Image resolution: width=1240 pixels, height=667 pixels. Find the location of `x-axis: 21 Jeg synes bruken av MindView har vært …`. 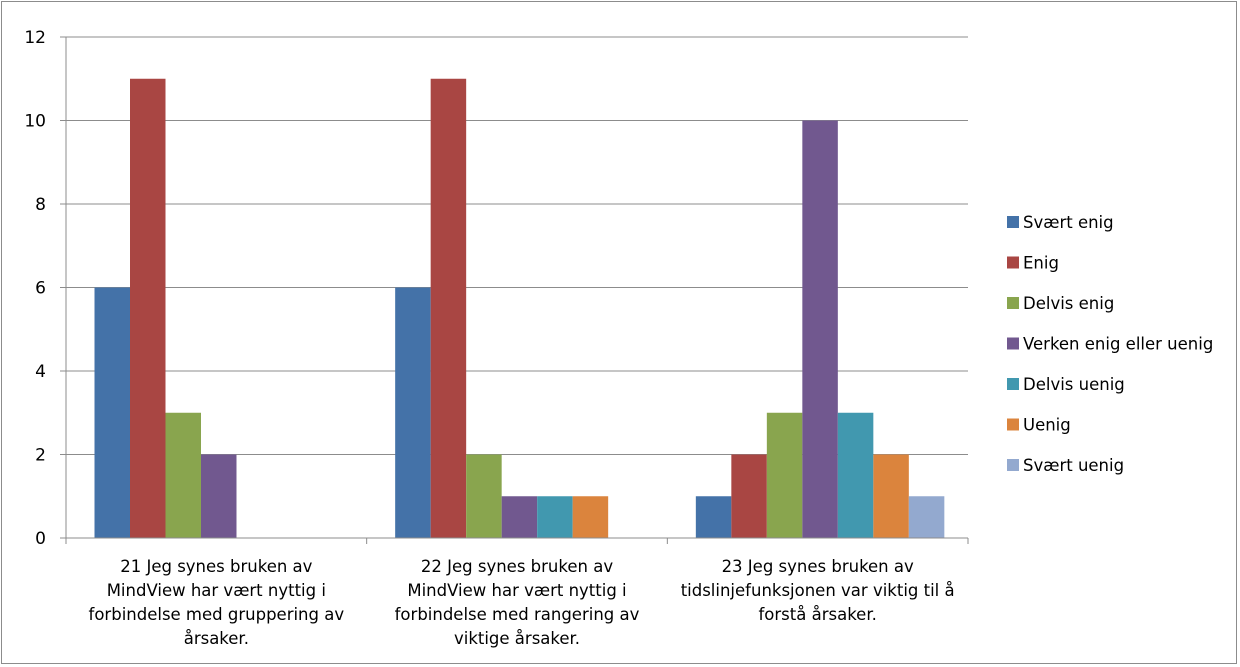

x-axis: 21 Jeg synes bruken av MindView har vært … is located at coordinates (517, 592).